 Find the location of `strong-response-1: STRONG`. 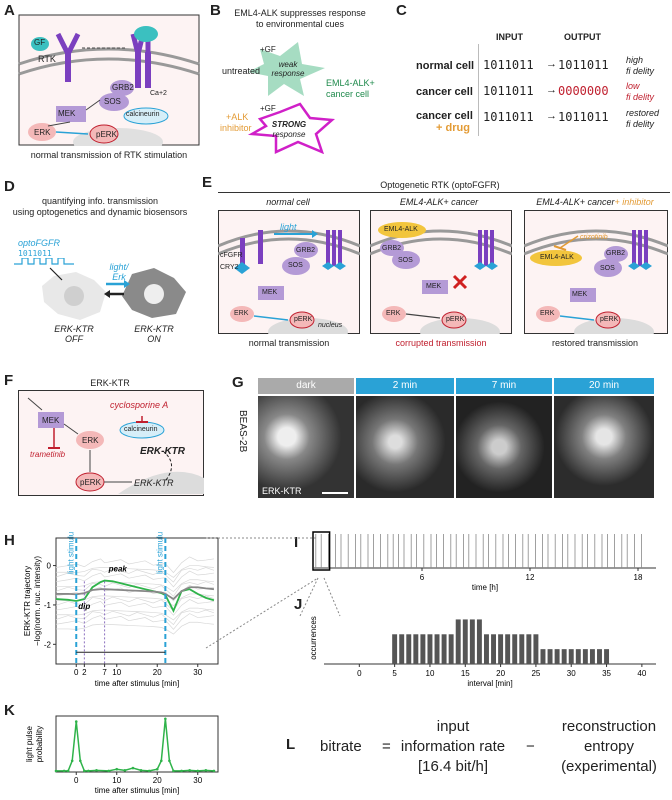

strong-response-1: STRONG is located at coordinates (289, 124).